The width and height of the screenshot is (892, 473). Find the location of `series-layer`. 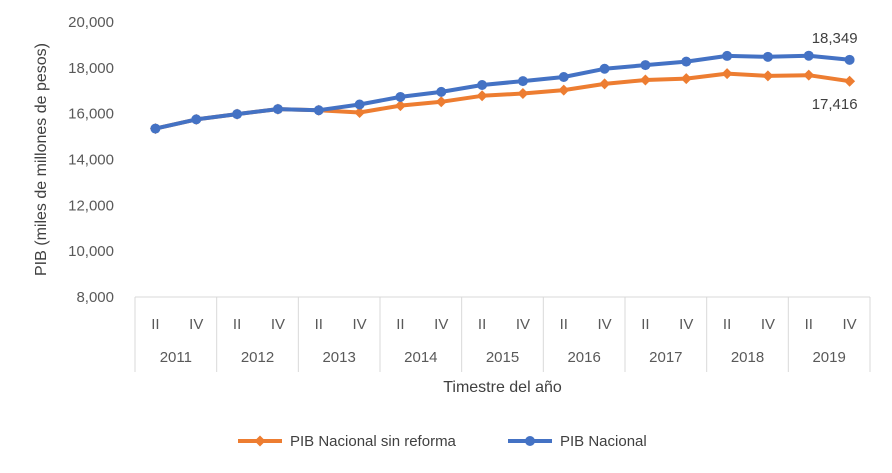

series-layer is located at coordinates (502, 92).